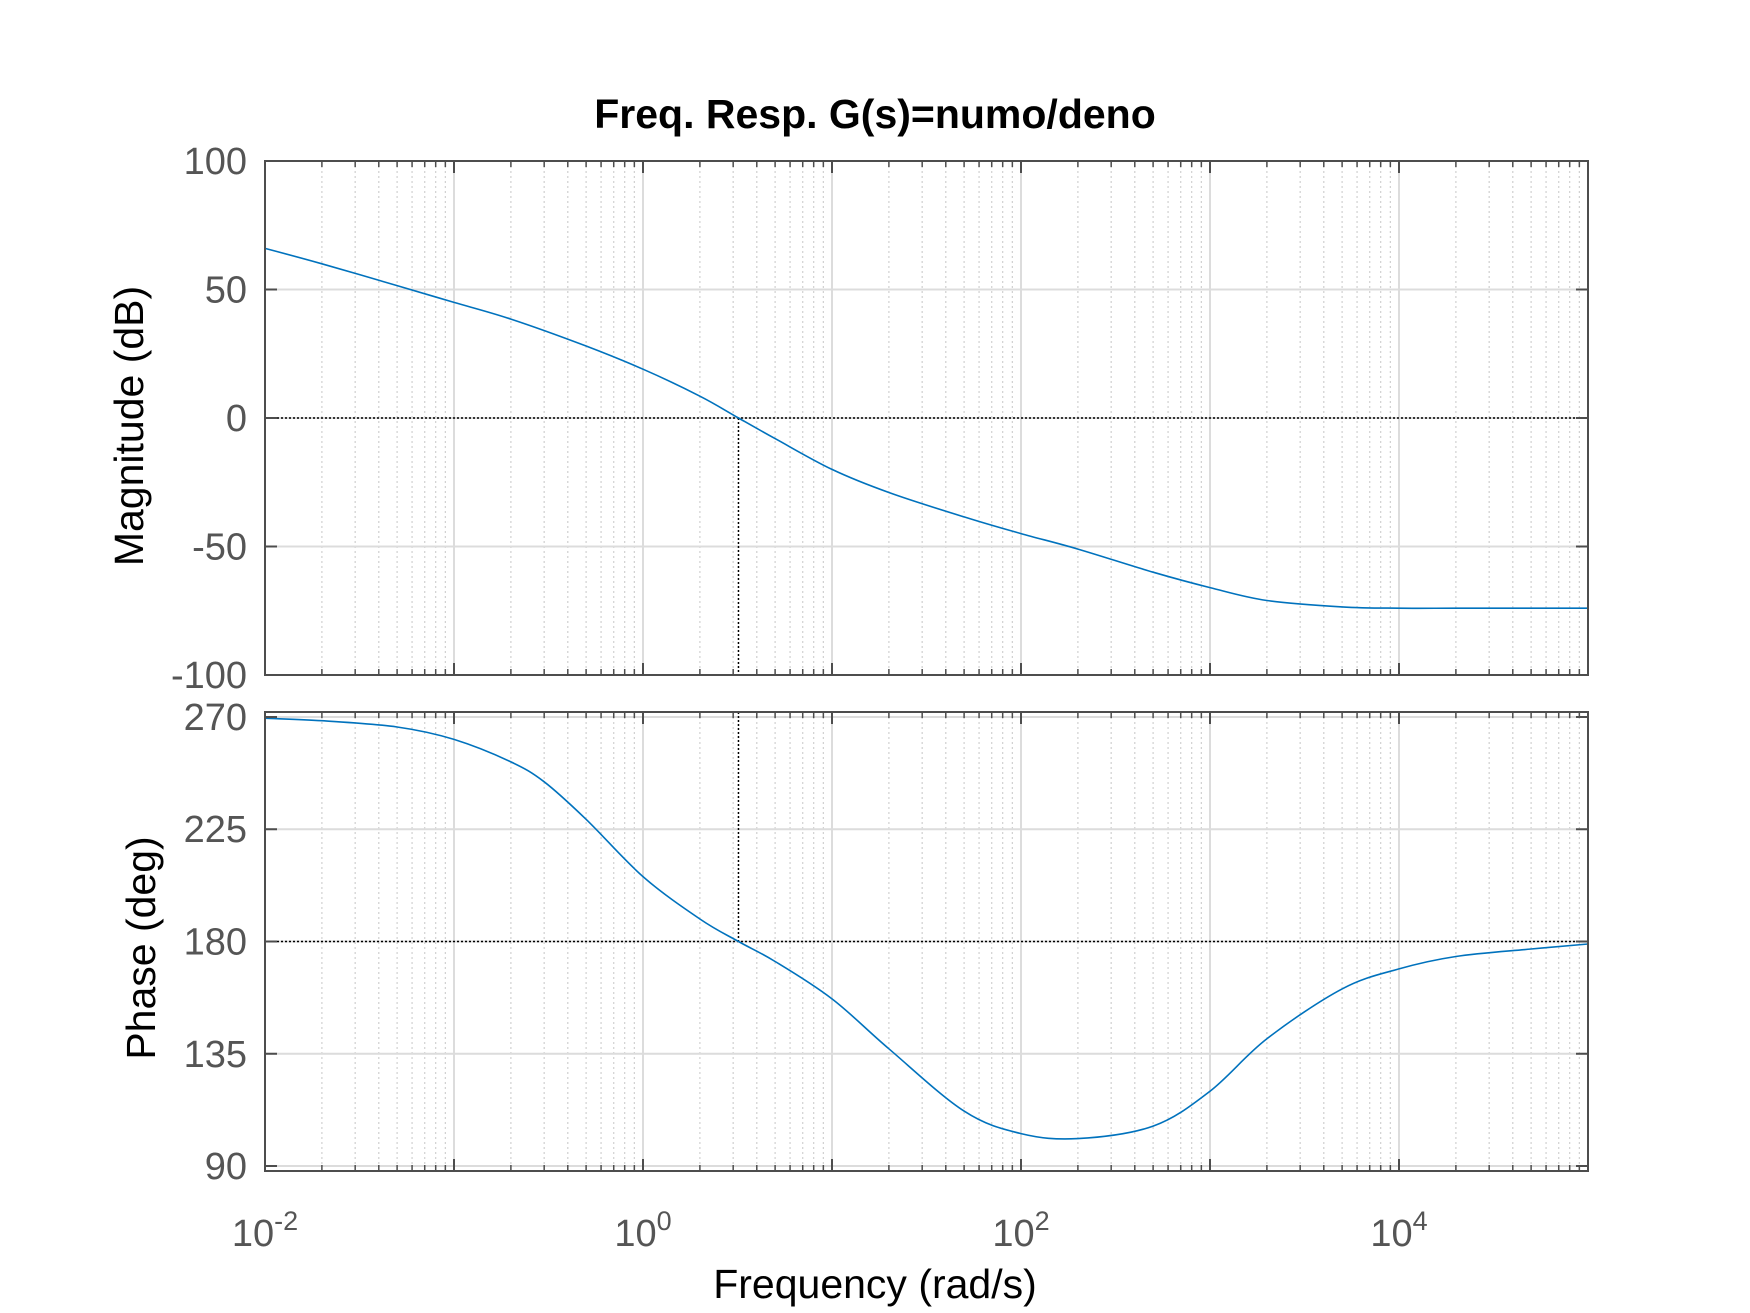 This screenshot has width=1750, height=1313. What do you see at coordinates (830, 1230) in the screenshot?
I see `x-tick-labels: 10⁻² 10⁰ 10² 10⁴` at bounding box center [830, 1230].